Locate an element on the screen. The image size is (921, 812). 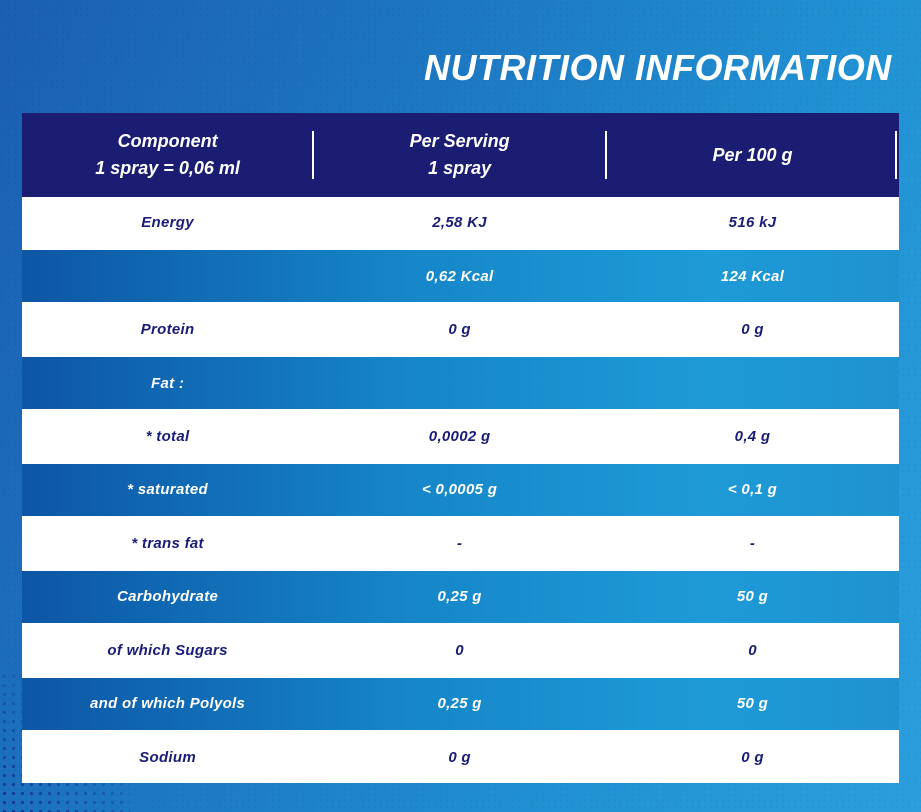
table-row: Carbohydrate 0,25 g 50 g is located at coordinates (460, 597).